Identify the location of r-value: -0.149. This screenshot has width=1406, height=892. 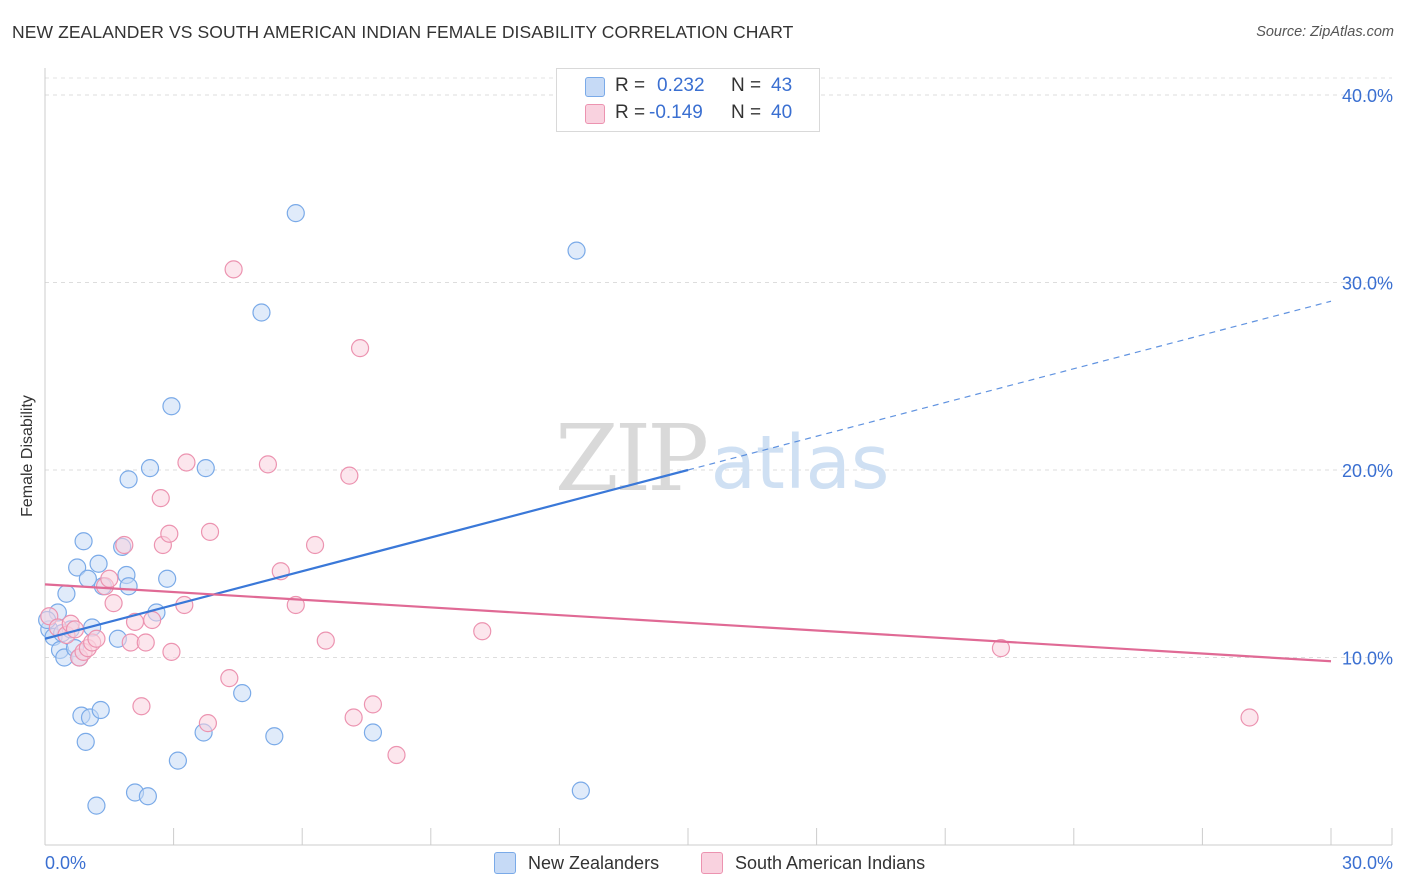
(676, 112).